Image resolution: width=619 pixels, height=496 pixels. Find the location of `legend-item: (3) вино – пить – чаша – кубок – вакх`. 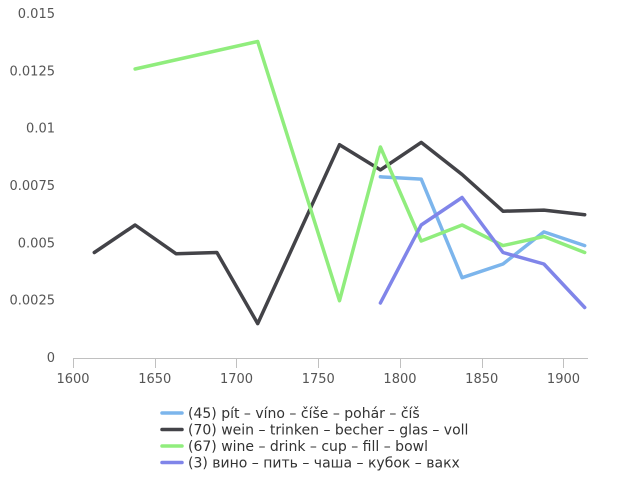

legend-item: (3) вино – пить – чаша – кубок – вакх is located at coordinates (310, 464).